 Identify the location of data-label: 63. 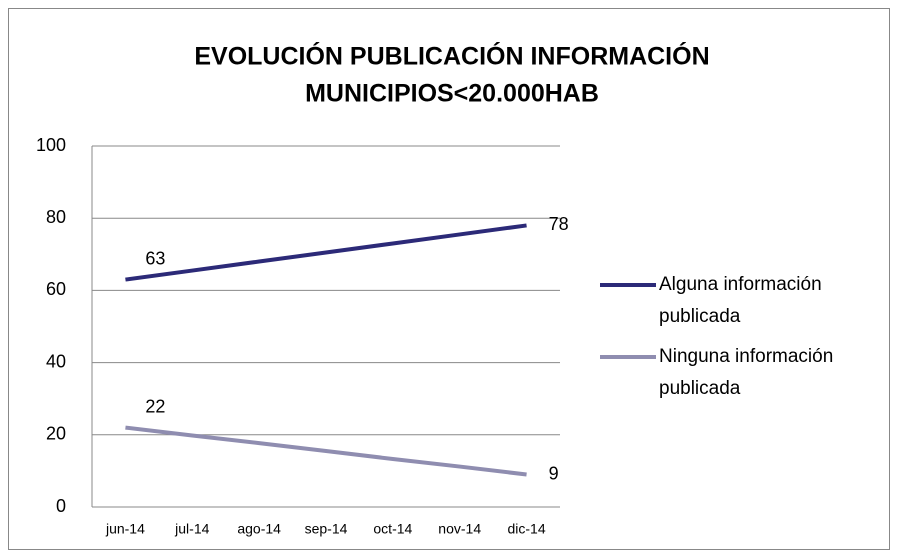
(155, 258).